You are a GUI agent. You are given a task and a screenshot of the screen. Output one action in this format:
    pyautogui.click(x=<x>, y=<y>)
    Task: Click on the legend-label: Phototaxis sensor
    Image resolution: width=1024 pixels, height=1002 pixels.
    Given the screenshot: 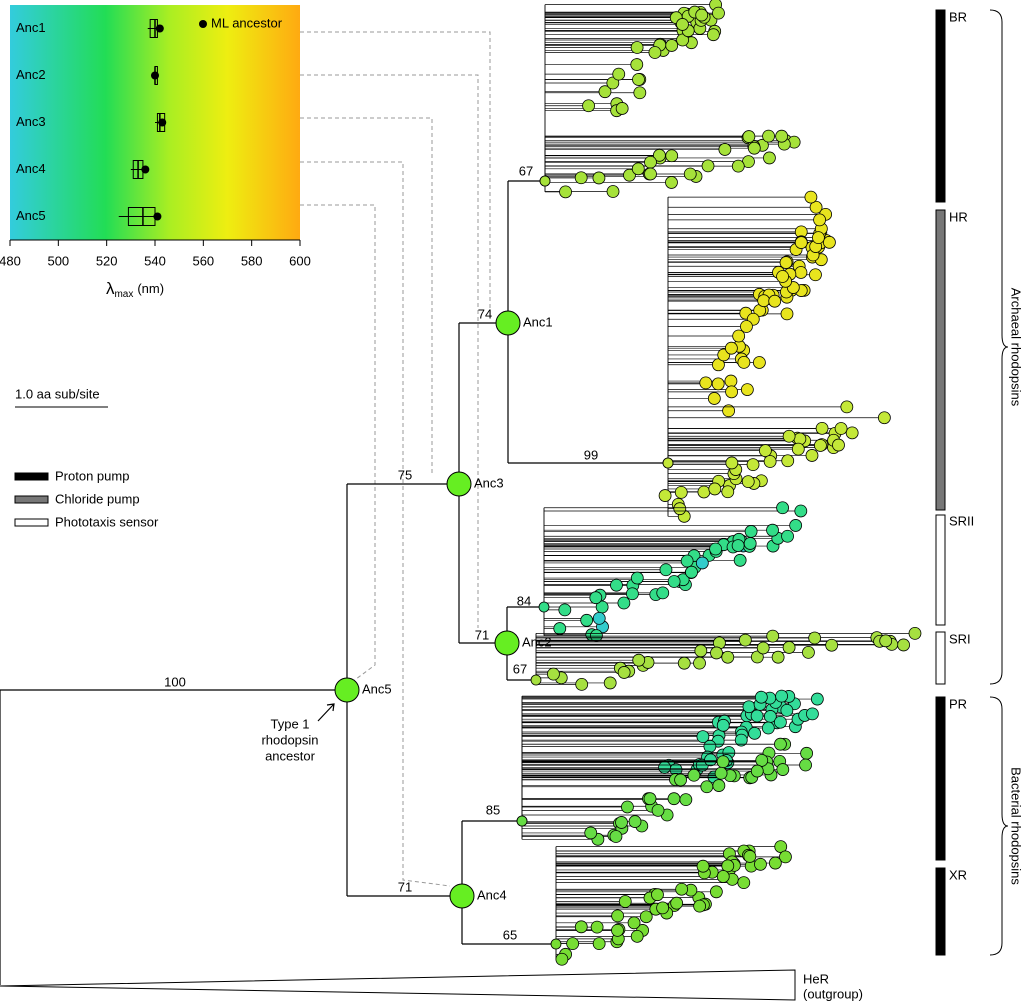 What is the action you would take?
    pyautogui.click(x=107, y=521)
    